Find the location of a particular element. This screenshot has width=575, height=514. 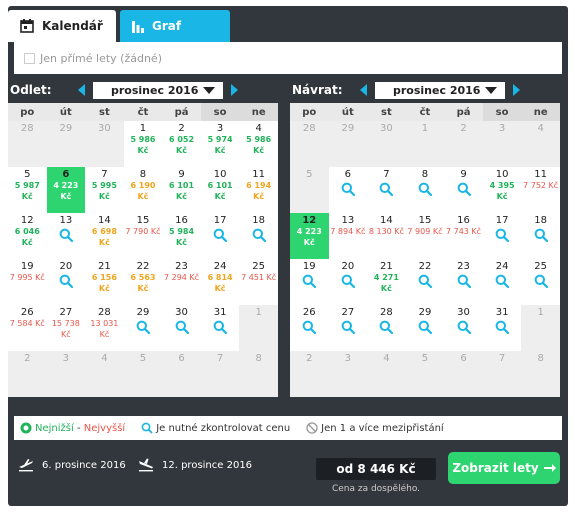

calendar-day: 26 7 584 Kč is located at coordinates (27, 328).